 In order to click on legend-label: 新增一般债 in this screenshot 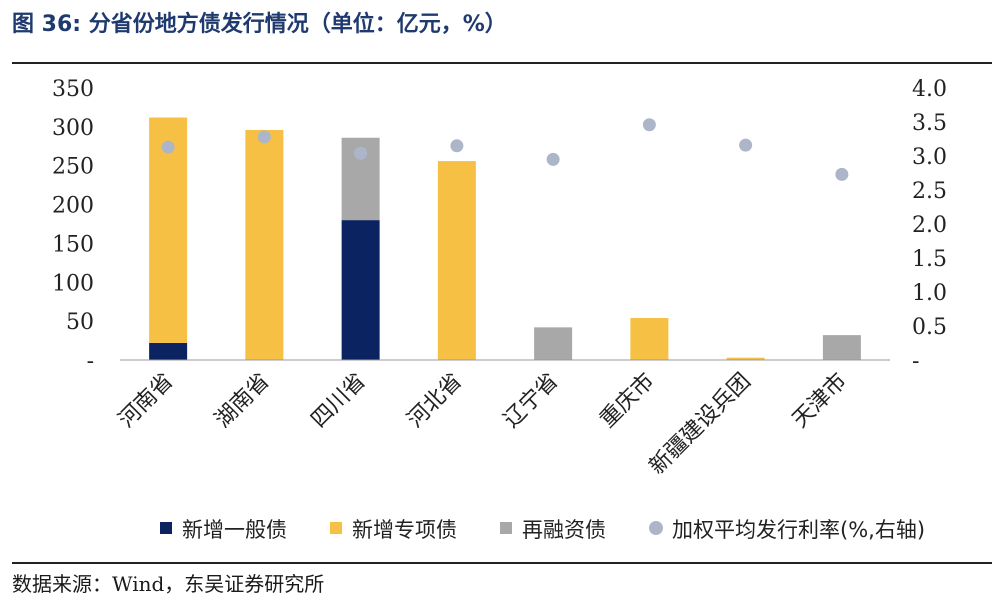, I will do `click(234, 530)`.